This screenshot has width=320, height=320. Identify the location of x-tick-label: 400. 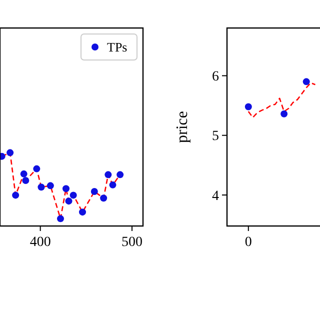
(40, 242).